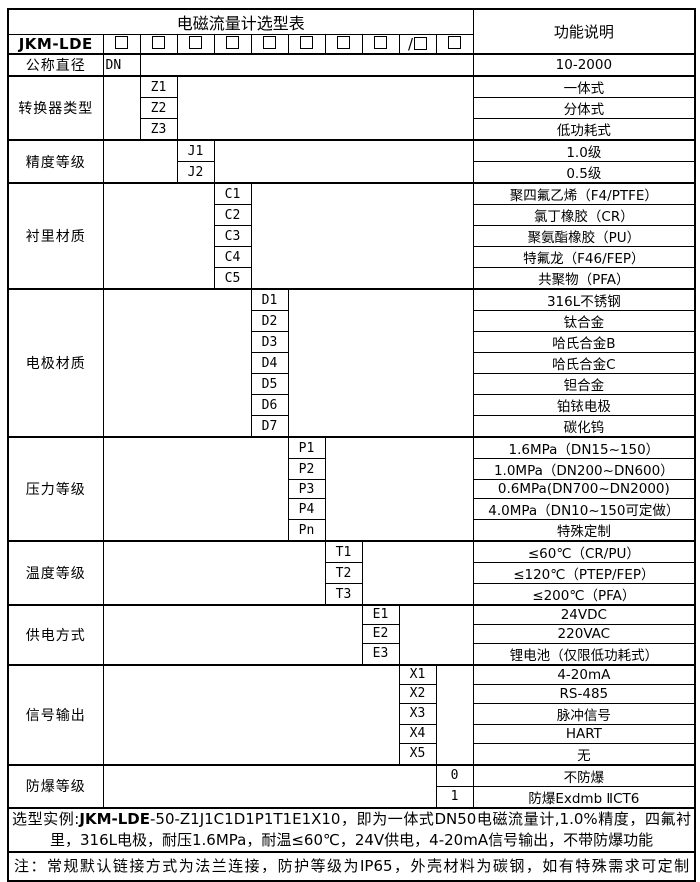  Describe the element at coordinates (584, 594) in the screenshot. I see `description-cell: ≤200℃（PFA）` at that location.